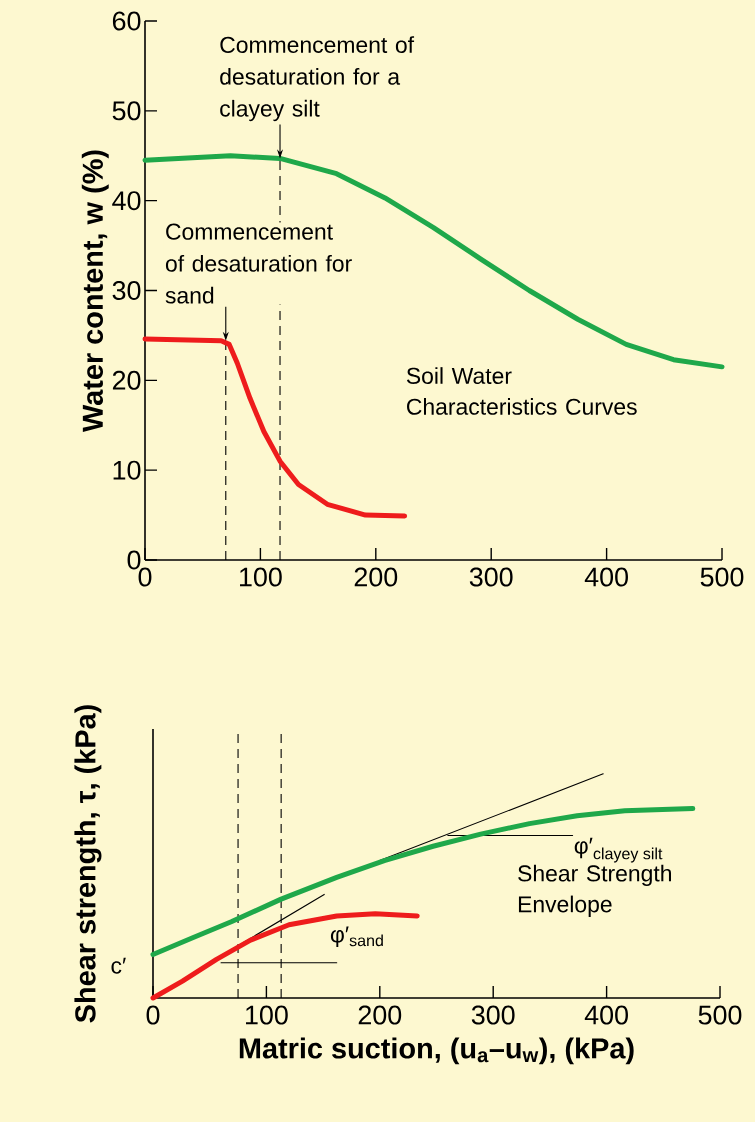  I want to click on x-tick-label: 0, so click(153, 1015).